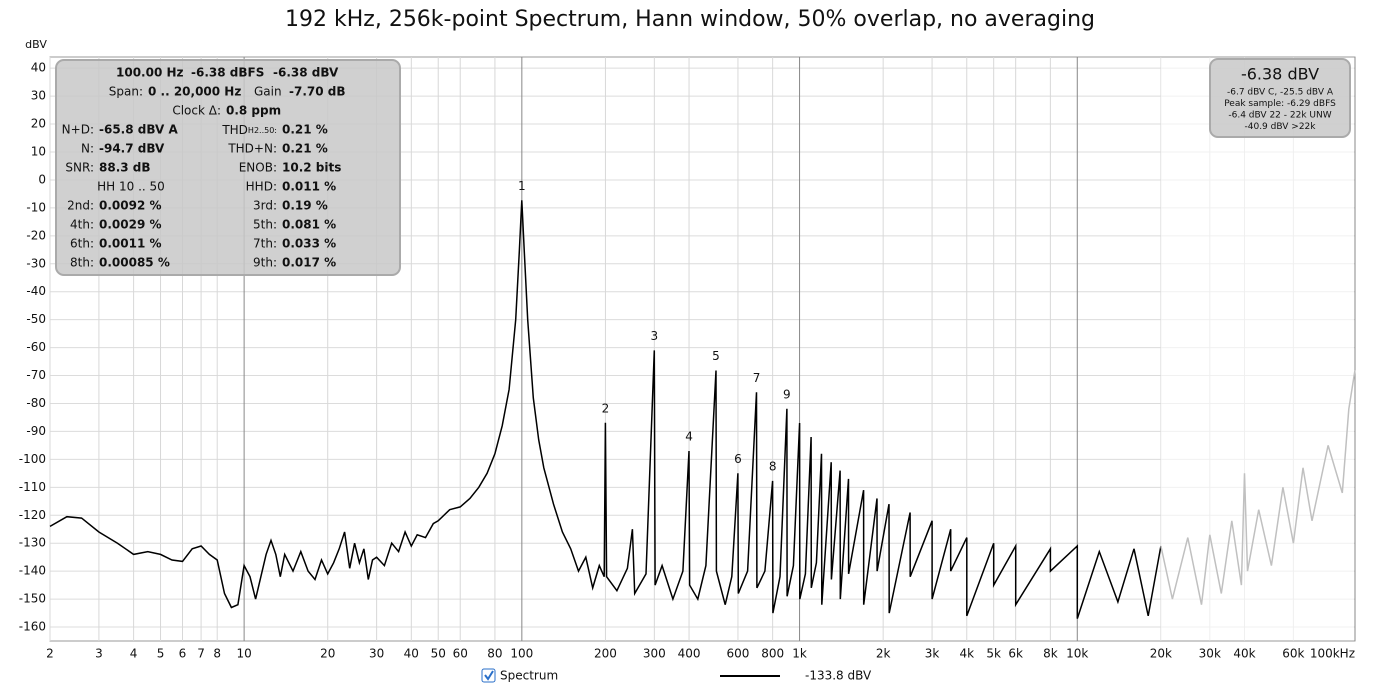  What do you see at coordinates (36, 207) in the screenshot?
I see `y-tick-label: -10` at bounding box center [36, 207].